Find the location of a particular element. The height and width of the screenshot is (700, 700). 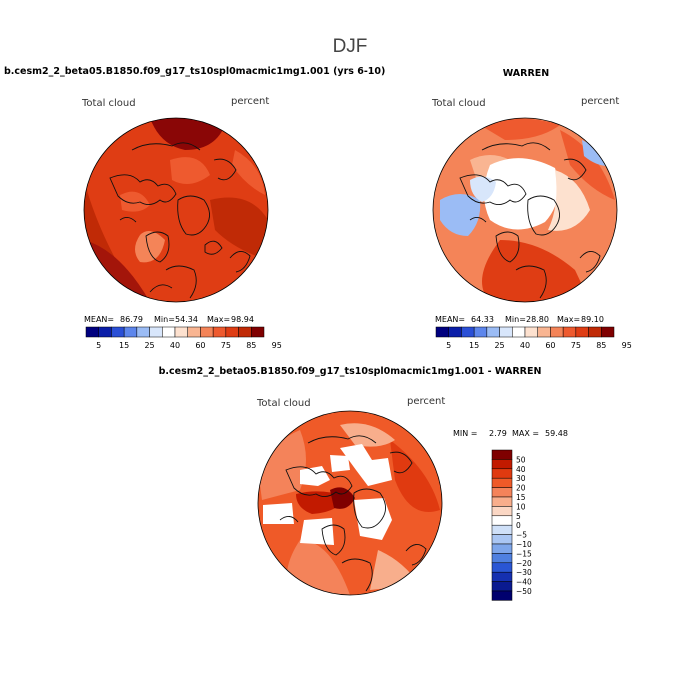

panel-difference-max-value: 59.48 is located at coordinates (556, 433).